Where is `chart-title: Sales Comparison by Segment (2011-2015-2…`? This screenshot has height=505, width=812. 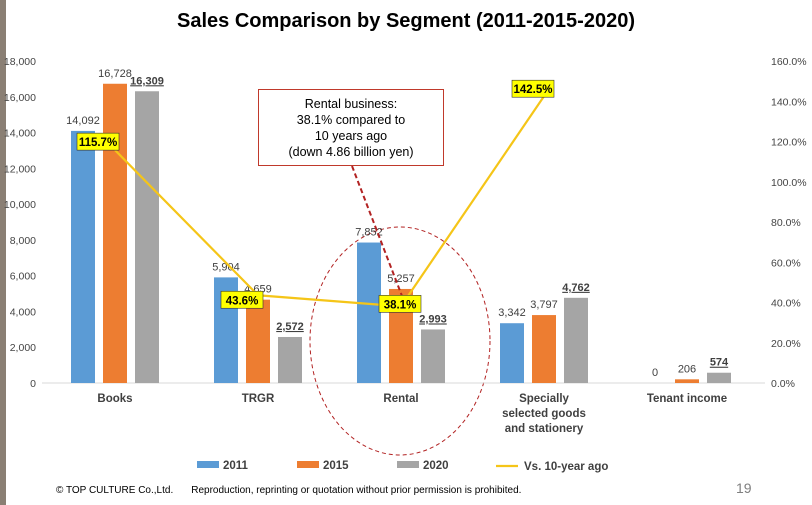 chart-title: Sales Comparison by Segment (2011-2015-2… is located at coordinates (406, 21).